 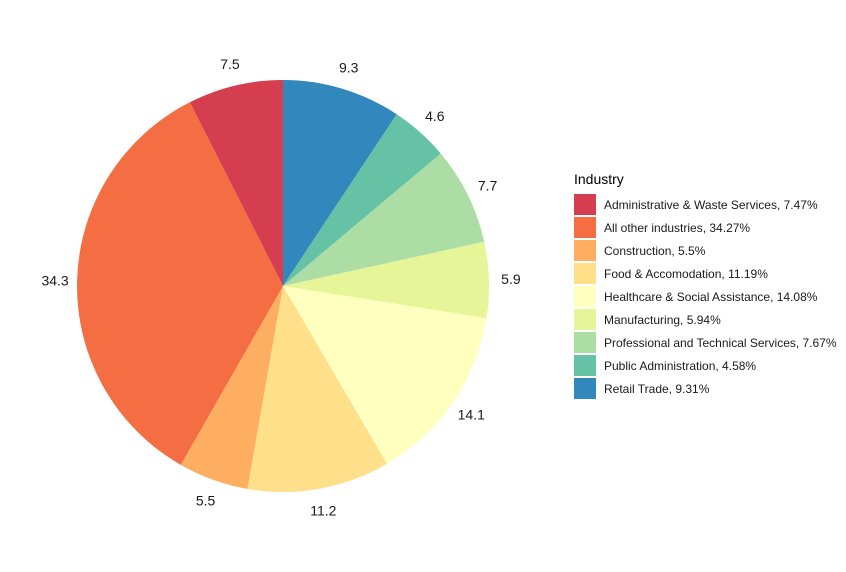 I want to click on legend-item: Construction, 5.5%, so click(x=705, y=250).